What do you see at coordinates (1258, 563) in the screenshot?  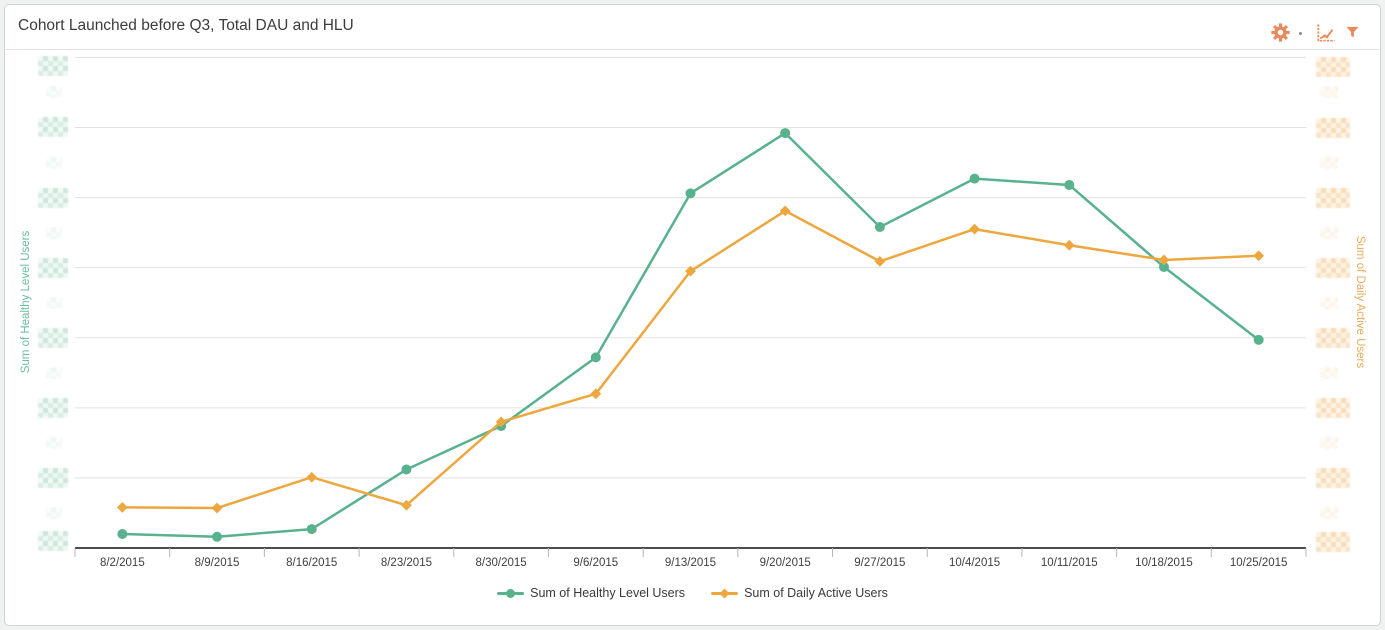 I see `x-axis-label: 10/25/2015` at bounding box center [1258, 563].